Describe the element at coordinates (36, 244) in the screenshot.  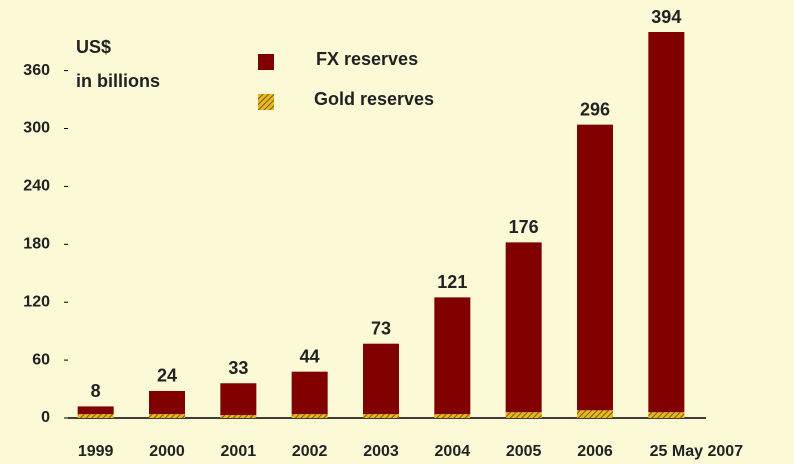
I see `y-tick-label: 180` at that location.